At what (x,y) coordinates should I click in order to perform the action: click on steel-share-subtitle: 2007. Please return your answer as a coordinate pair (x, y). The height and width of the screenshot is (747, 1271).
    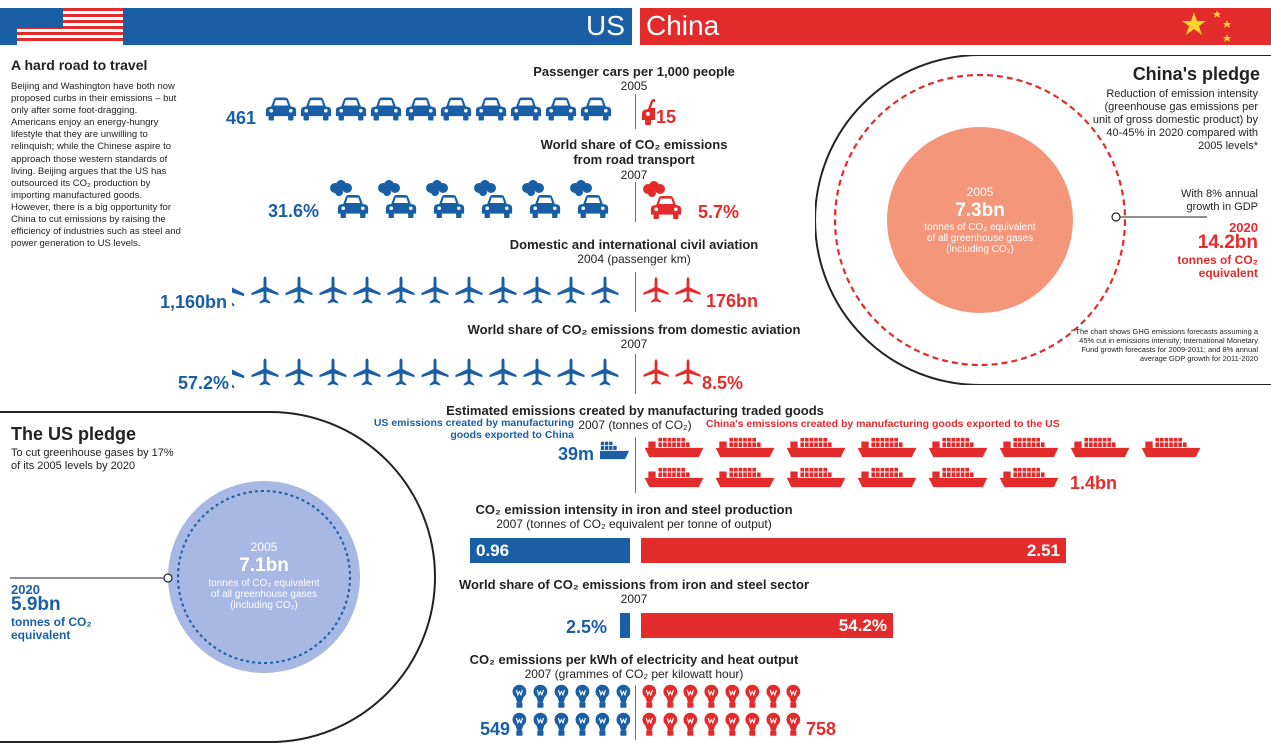
    Looking at the image, I should click on (634, 599).